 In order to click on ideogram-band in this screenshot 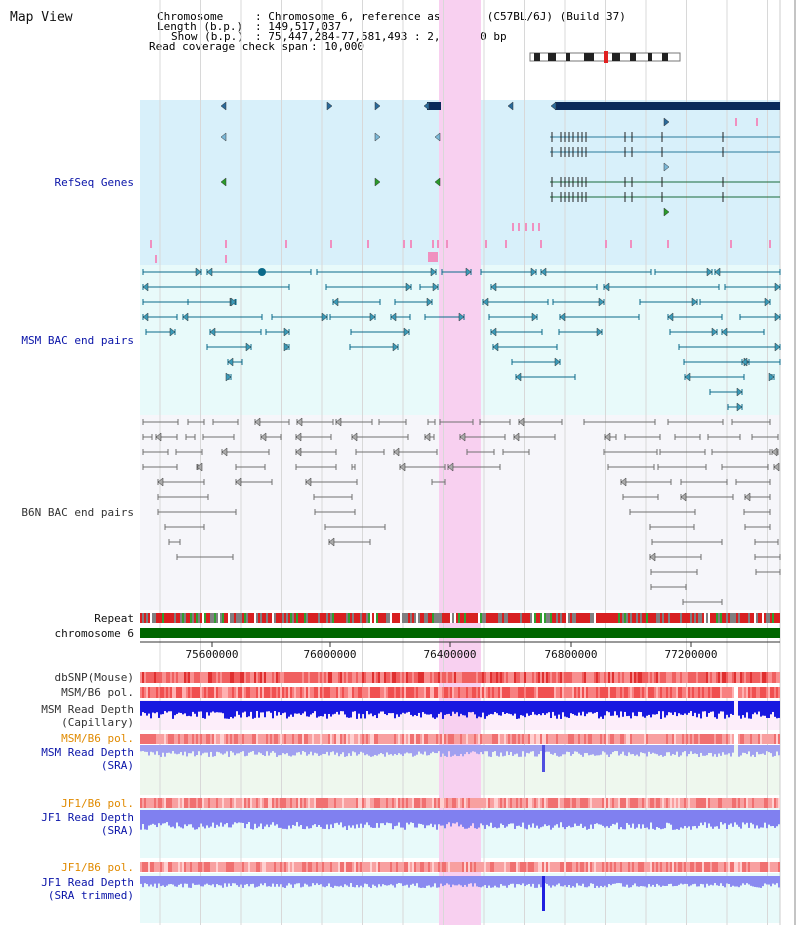, I will do `click(633, 57)`.